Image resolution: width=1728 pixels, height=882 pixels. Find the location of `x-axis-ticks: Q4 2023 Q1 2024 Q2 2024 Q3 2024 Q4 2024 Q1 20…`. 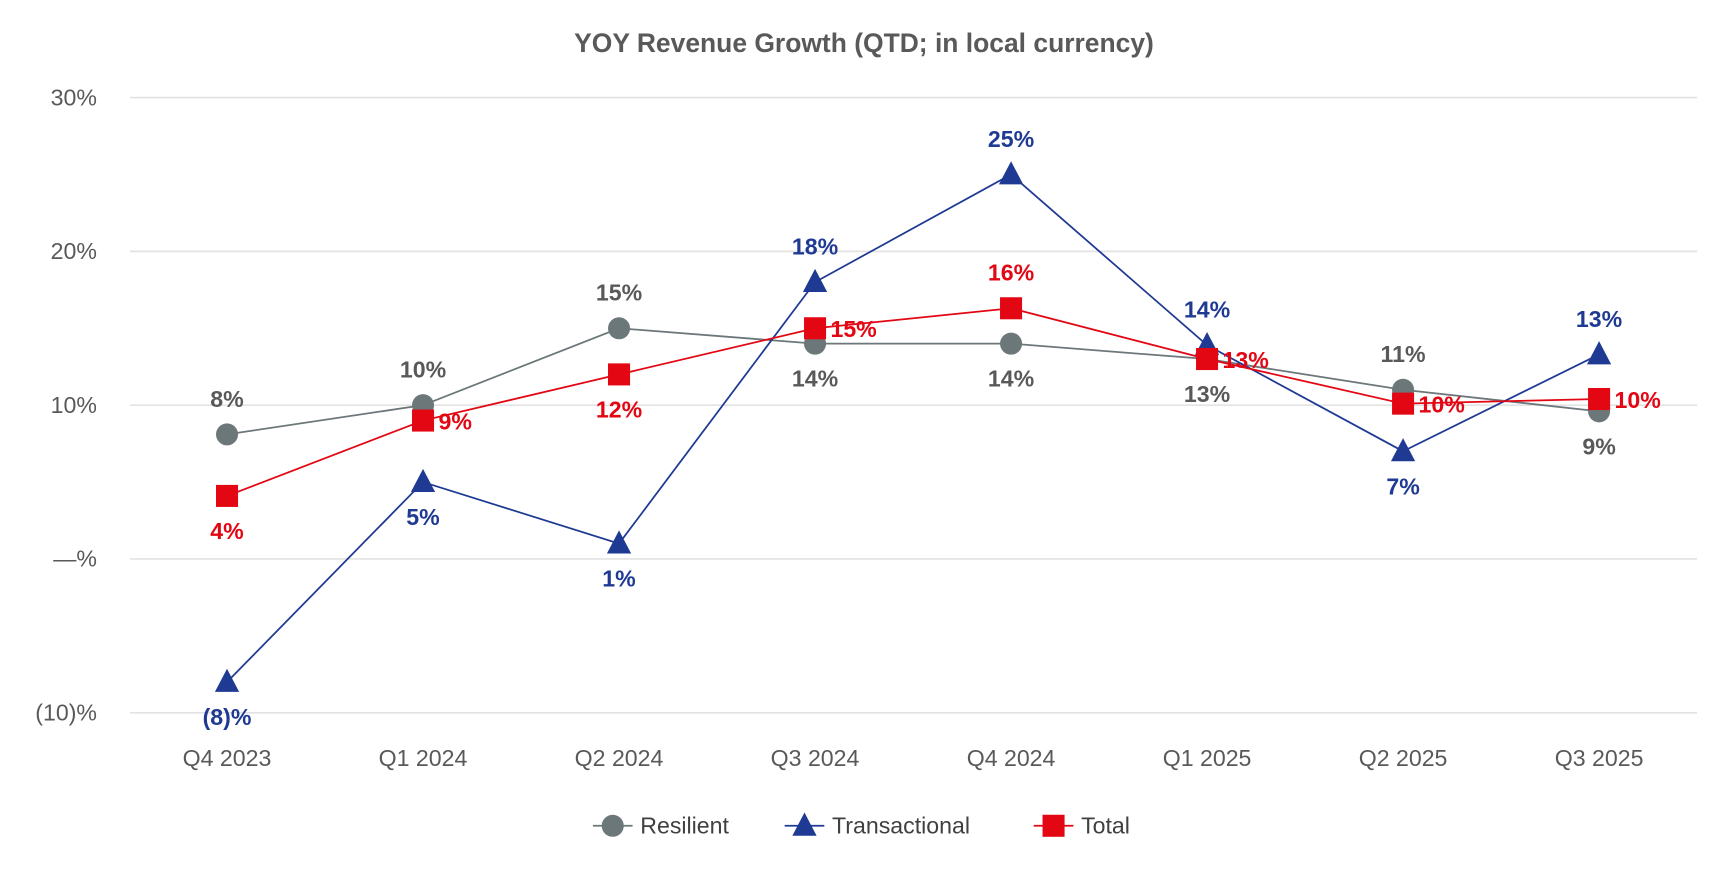

x-axis-ticks: Q4 2023 Q1 2024 Q2 2024 Q3 2024 Q4 2024 Q1 20… is located at coordinates (913, 758).